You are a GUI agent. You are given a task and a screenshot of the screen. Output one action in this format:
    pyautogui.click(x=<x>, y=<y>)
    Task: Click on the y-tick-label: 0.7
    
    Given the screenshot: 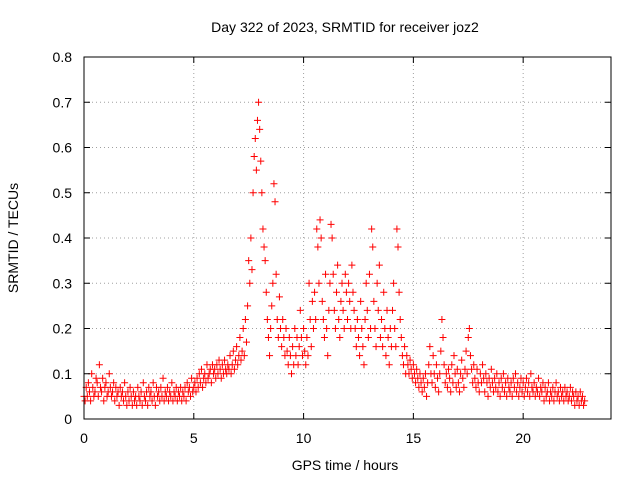 What is the action you would take?
    pyautogui.click(x=63, y=102)
    